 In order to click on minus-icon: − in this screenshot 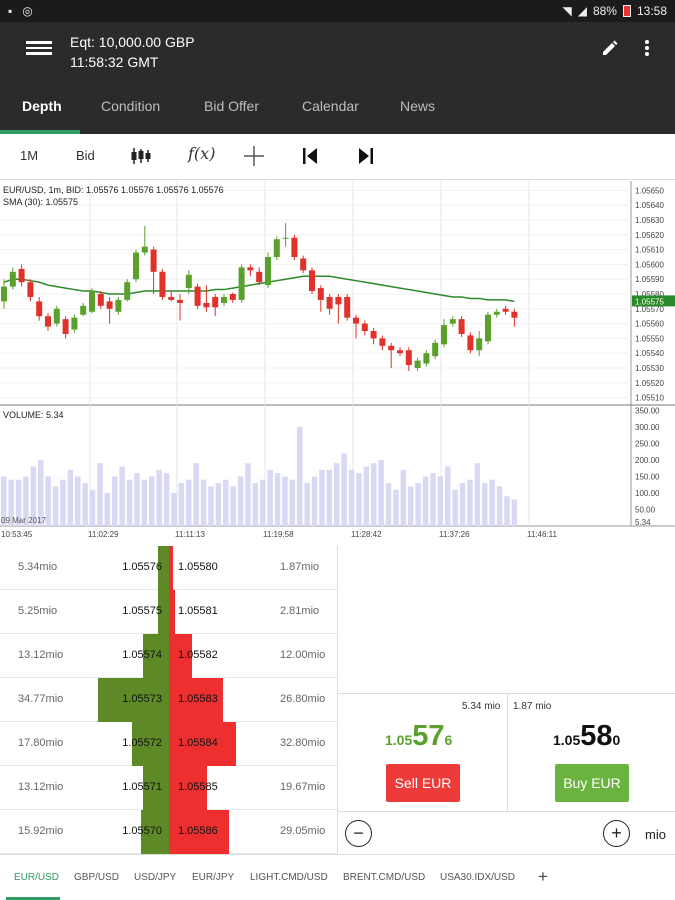, I will do `click(358, 833)`.